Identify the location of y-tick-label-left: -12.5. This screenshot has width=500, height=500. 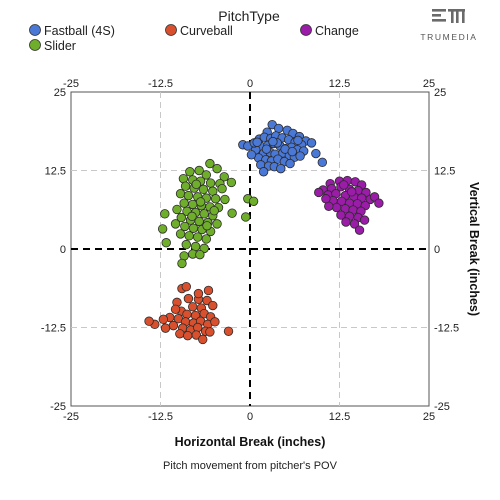
(53, 329).